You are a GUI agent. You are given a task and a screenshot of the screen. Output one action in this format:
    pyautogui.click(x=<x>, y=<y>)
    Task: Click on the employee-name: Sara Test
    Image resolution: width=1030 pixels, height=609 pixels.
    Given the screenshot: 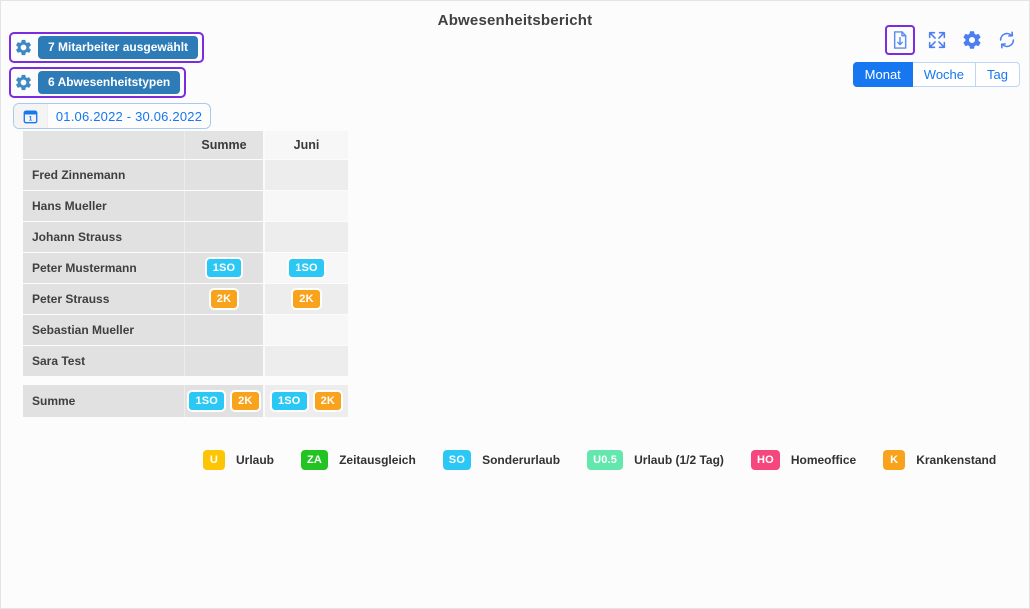 What is the action you would take?
    pyautogui.click(x=103, y=361)
    